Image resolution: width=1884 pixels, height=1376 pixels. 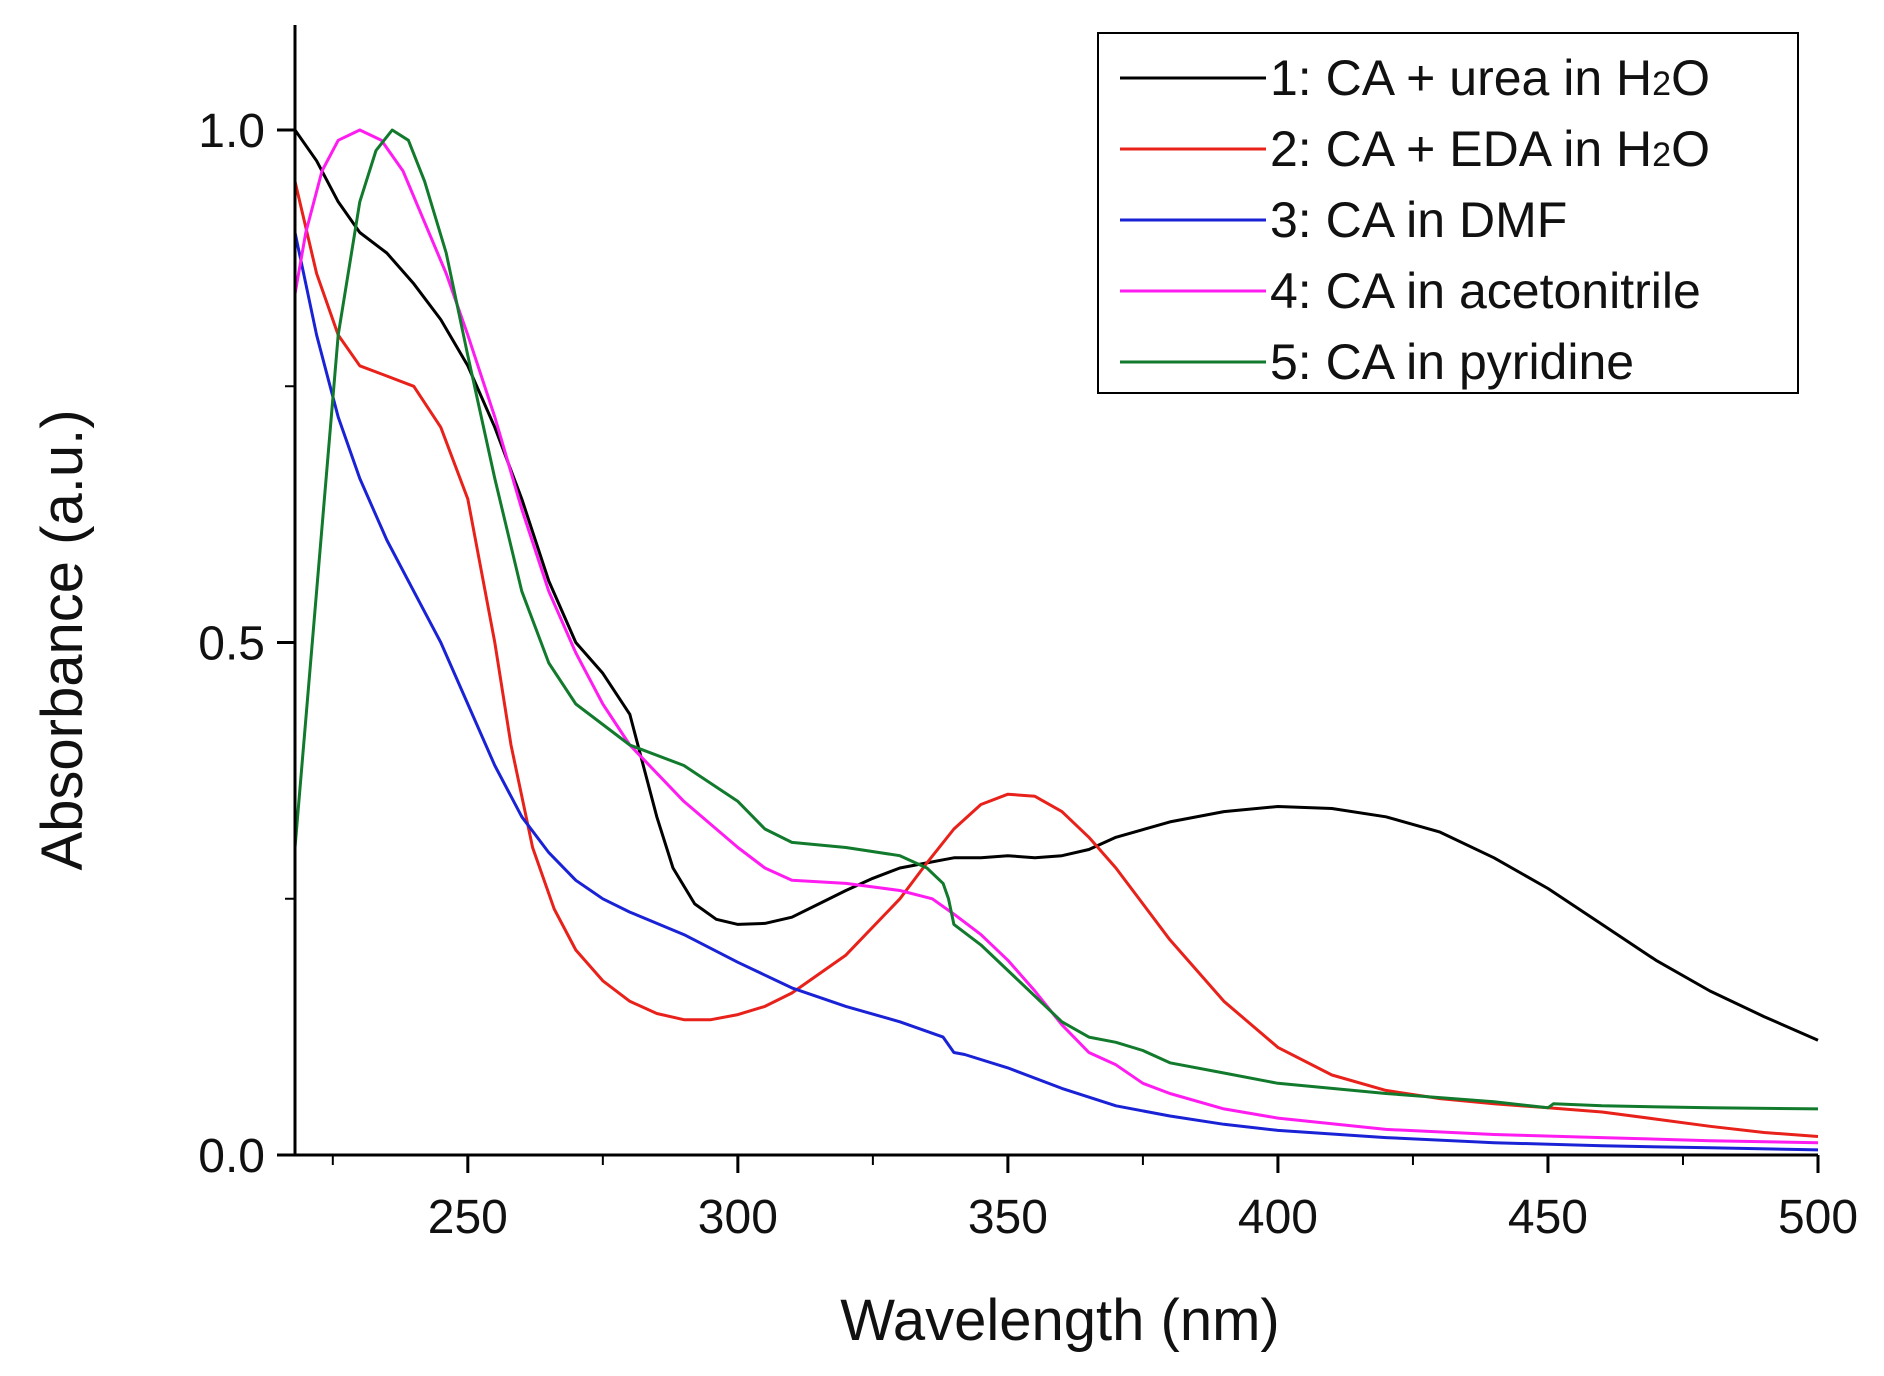 What do you see at coordinates (1461, 149) in the screenshot?
I see `legend-label-main: 2: CA + EDA in H` at bounding box center [1461, 149].